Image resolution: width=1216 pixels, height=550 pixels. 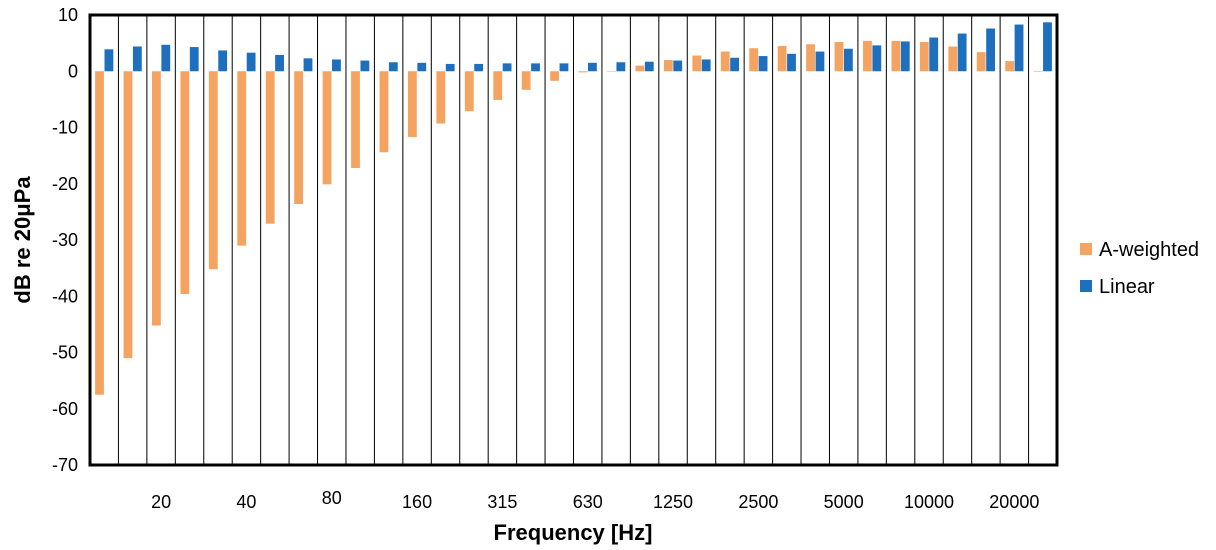 I want to click on y-tick-label: 0, so click(x=73, y=71).